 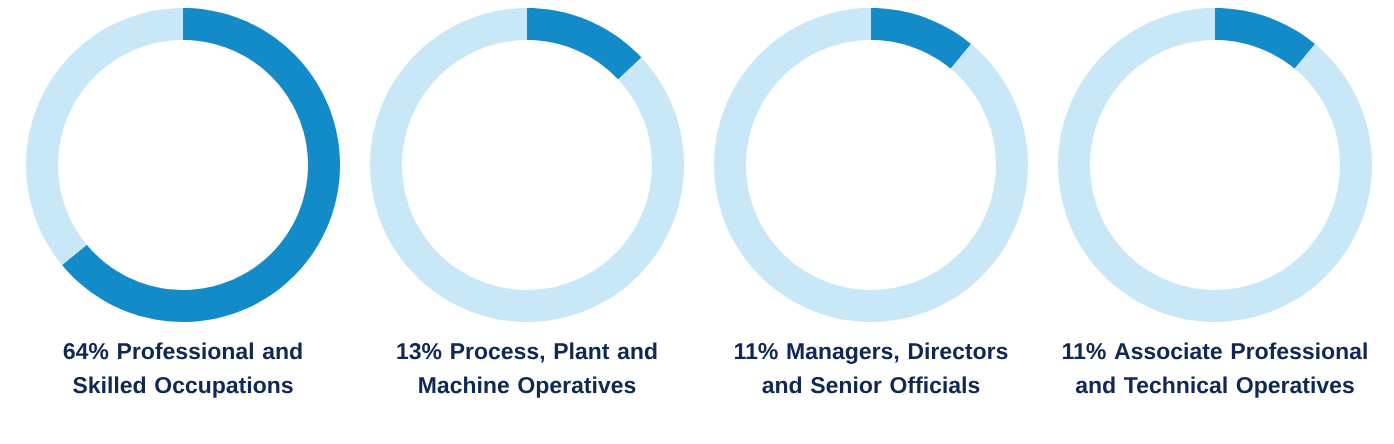 I want to click on text: 11% Associate Professional and Technical Operatives, so click(x=1215, y=370).